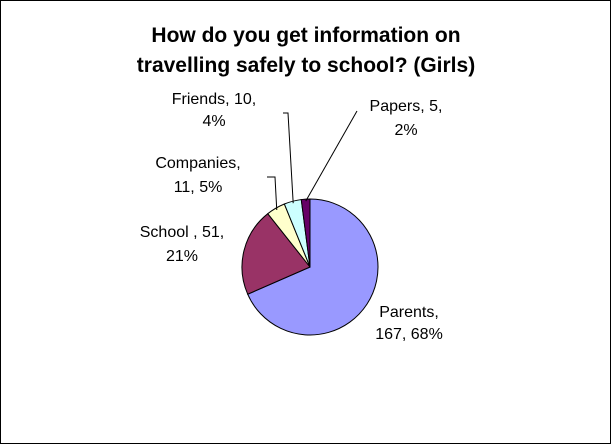 The width and height of the screenshot is (611, 444). What do you see at coordinates (305, 35) in the screenshot?
I see `chart-title-line-1: How do you get information on` at bounding box center [305, 35].